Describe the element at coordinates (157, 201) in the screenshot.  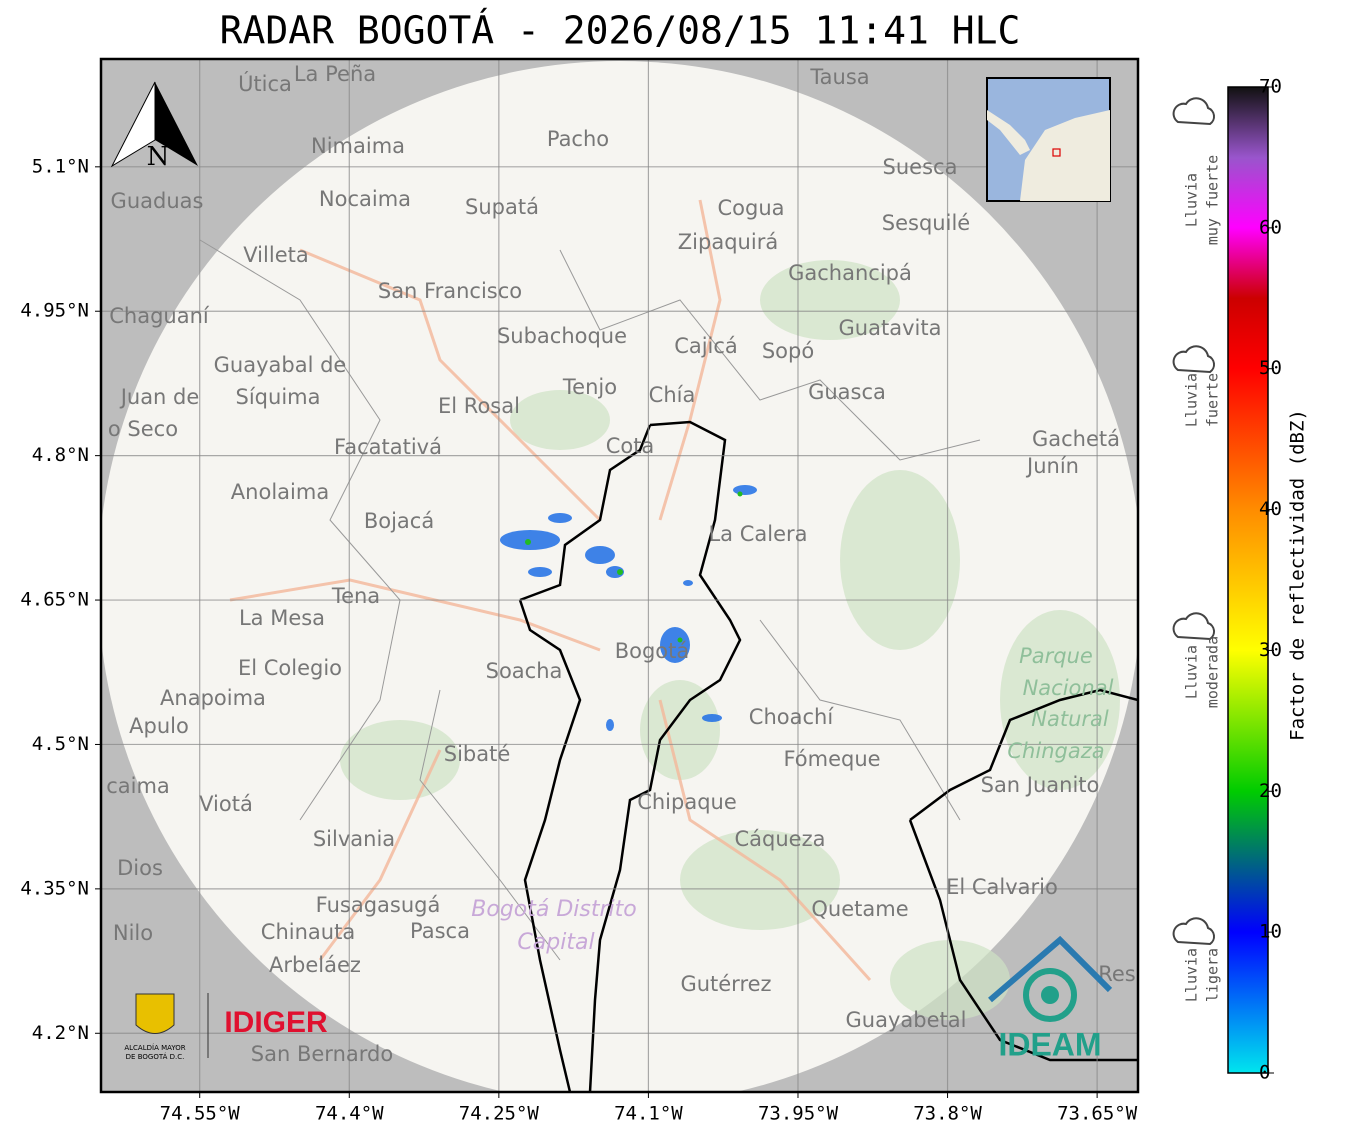
I see `place-label: Guaduas` at that location.